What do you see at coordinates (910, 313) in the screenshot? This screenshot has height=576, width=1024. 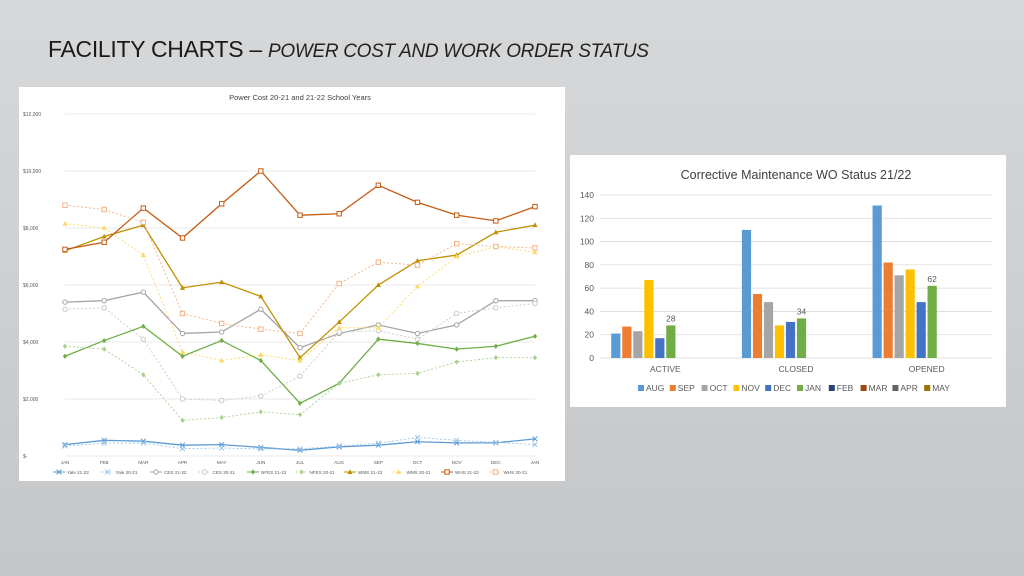 I see `bar-nov-opened` at bounding box center [910, 313].